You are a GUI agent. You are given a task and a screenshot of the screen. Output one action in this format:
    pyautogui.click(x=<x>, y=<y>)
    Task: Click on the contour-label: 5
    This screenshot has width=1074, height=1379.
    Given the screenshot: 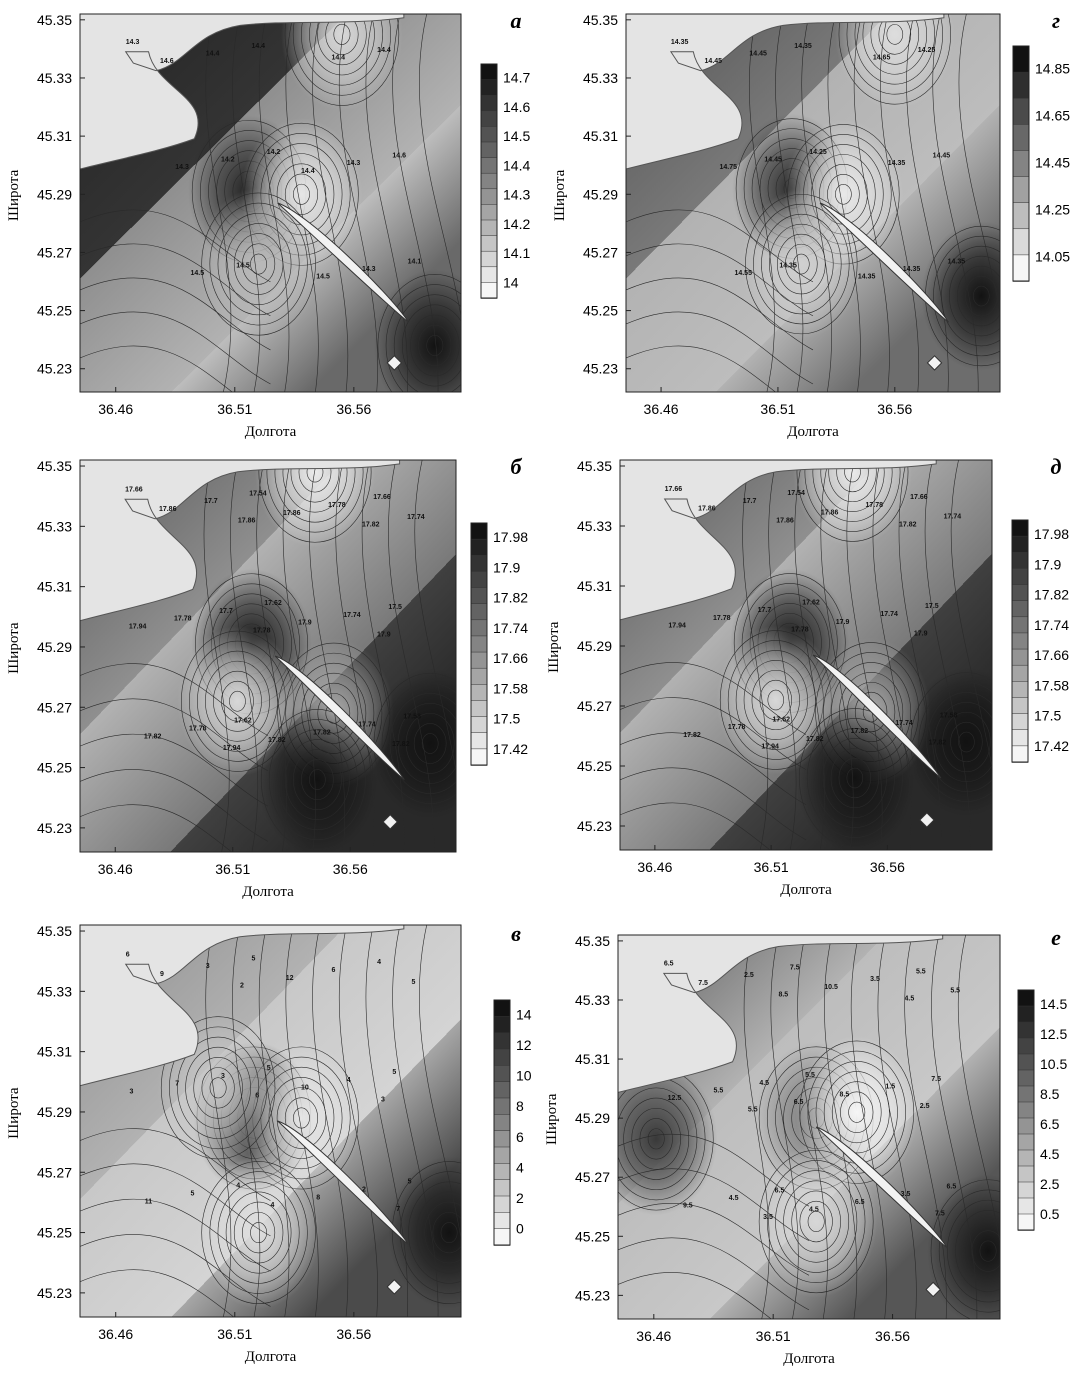 What is the action you would take?
    pyautogui.click(x=394, y=1072)
    